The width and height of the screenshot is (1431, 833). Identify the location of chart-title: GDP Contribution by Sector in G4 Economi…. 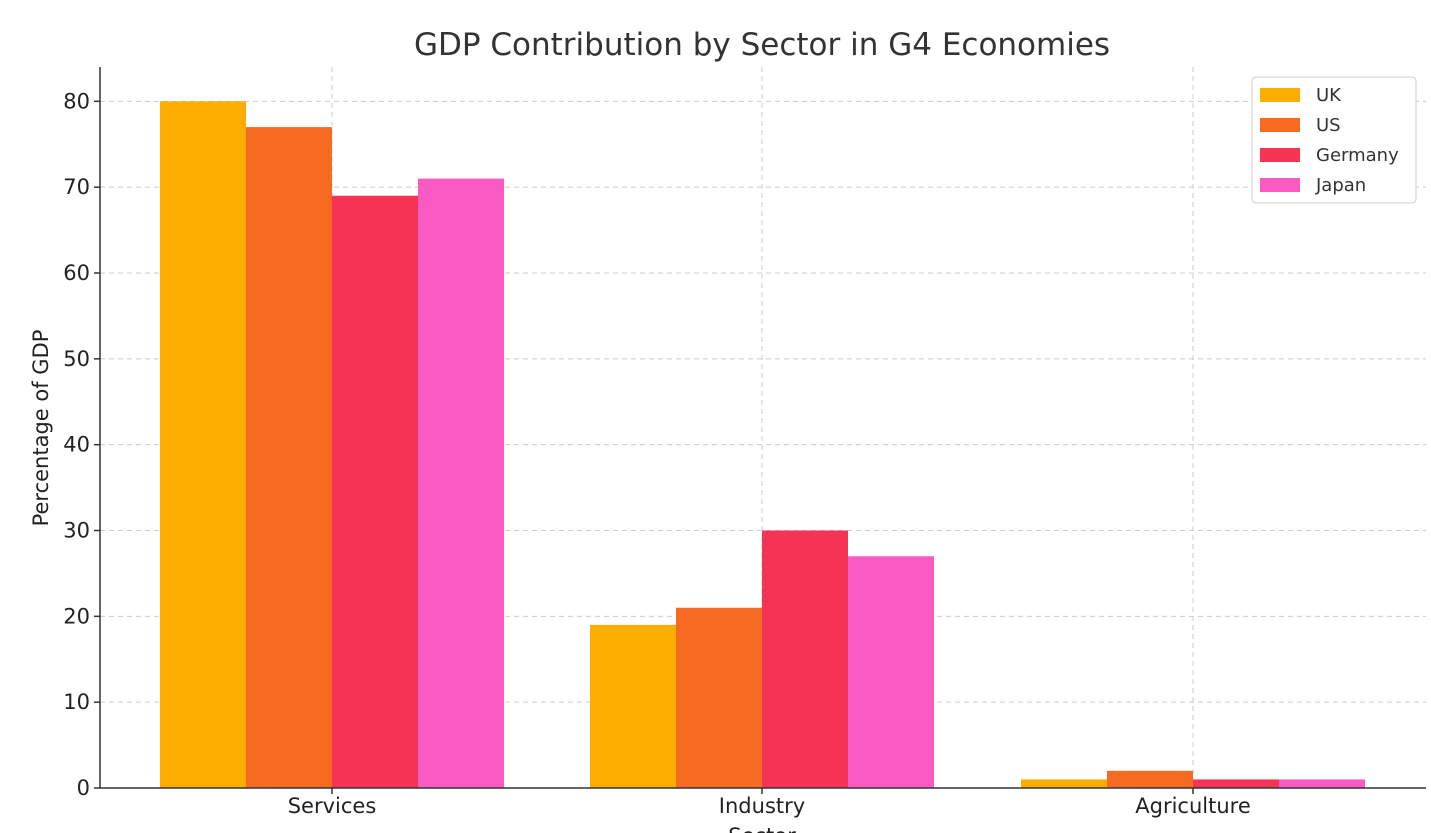
(762, 45).